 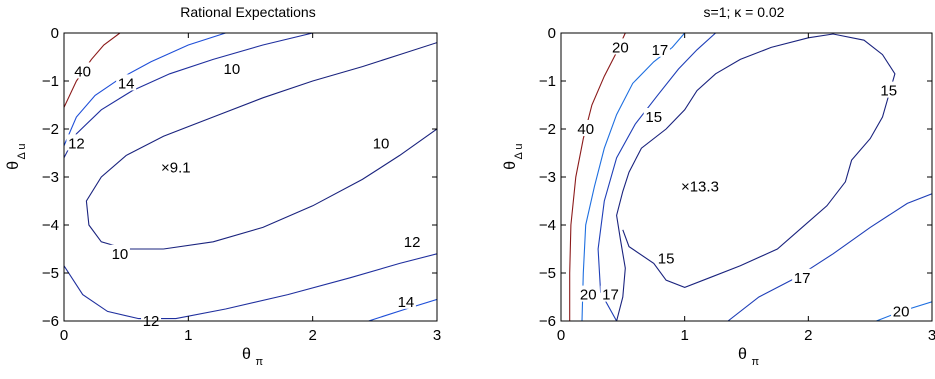 I want to click on optimum-marker: ×9.1, so click(x=176, y=167).